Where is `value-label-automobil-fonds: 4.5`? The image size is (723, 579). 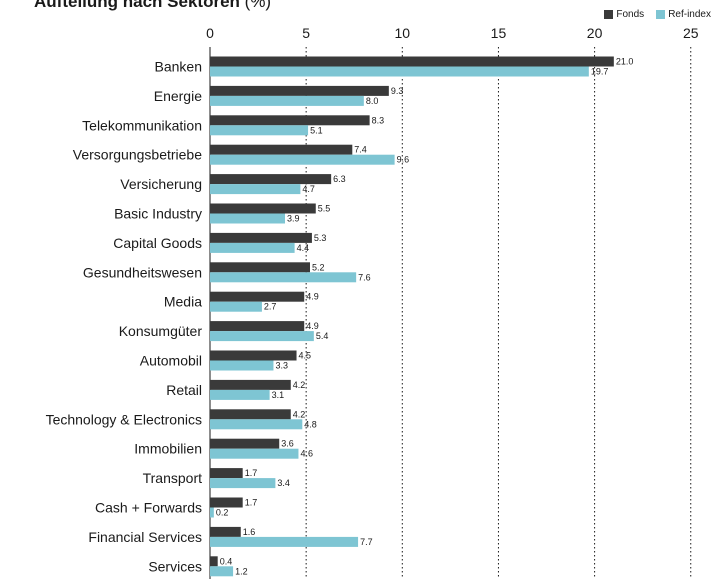 value-label-automobil-fonds: 4.5 is located at coordinates (305, 356).